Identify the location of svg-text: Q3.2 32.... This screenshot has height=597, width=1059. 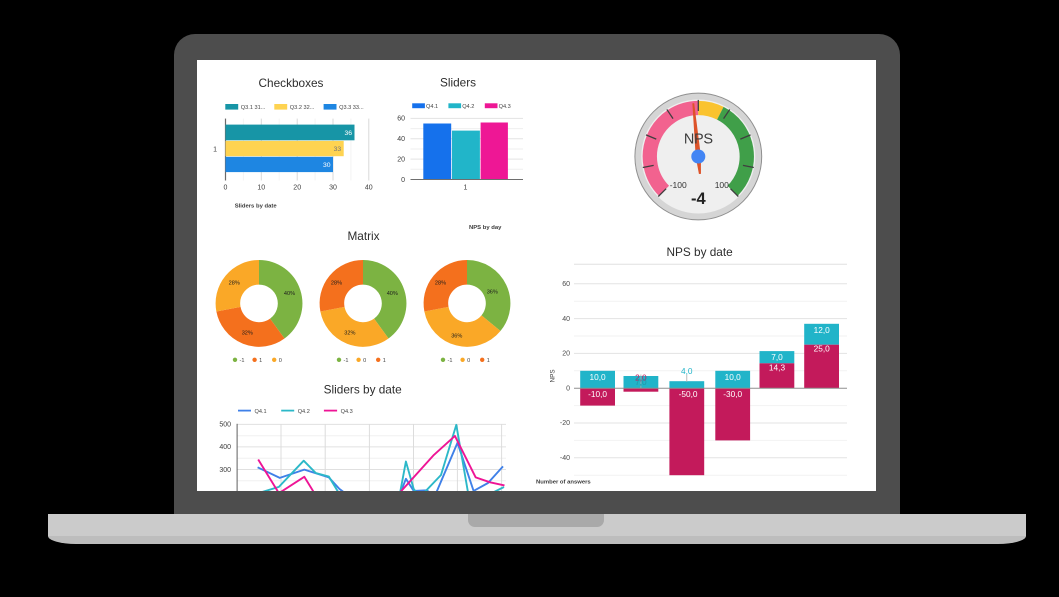
(302, 108).